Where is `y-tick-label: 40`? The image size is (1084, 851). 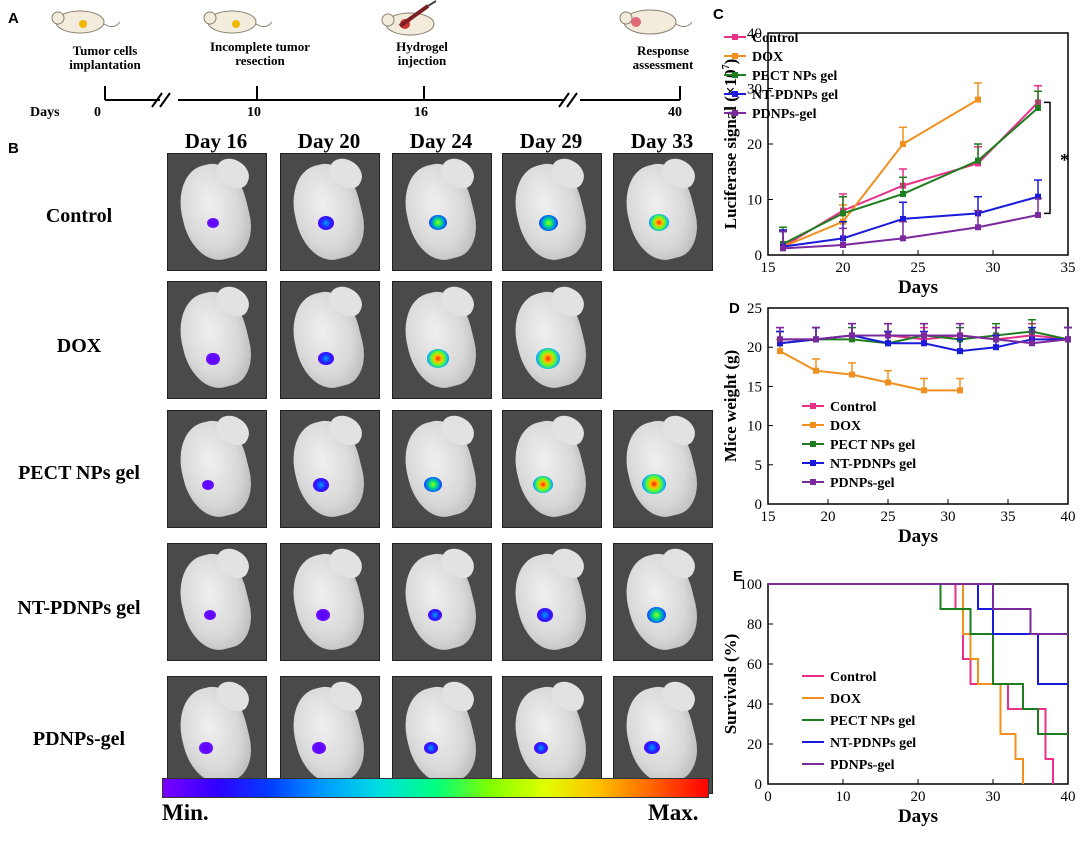 y-tick-label: 40 is located at coordinates (754, 34).